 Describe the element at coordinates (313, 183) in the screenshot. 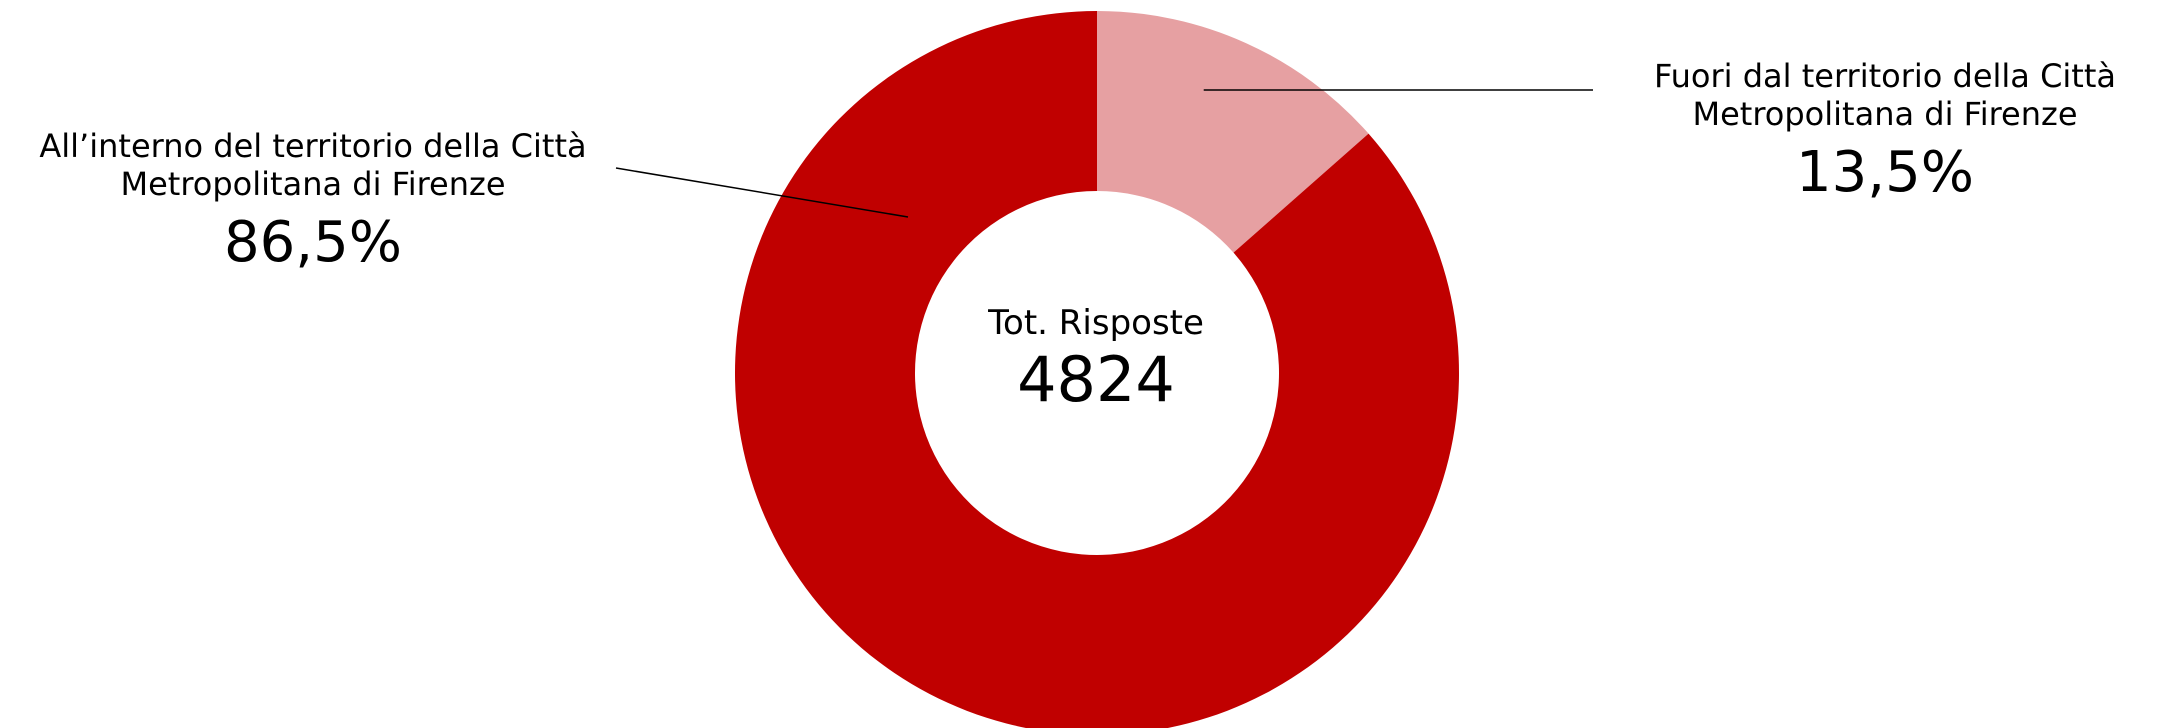

I see `slice-label-inside-line2: Metropolitana di Firenze` at that location.